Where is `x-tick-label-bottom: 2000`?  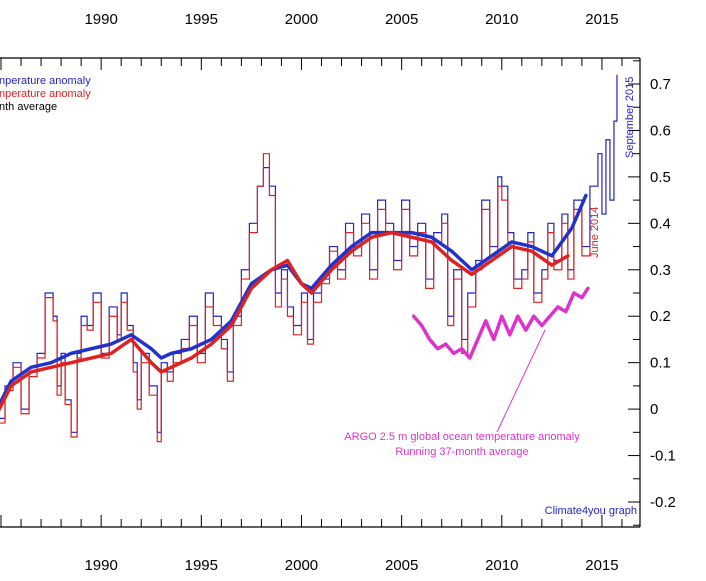
x-tick-label-bottom: 2000 is located at coordinates (301, 565).